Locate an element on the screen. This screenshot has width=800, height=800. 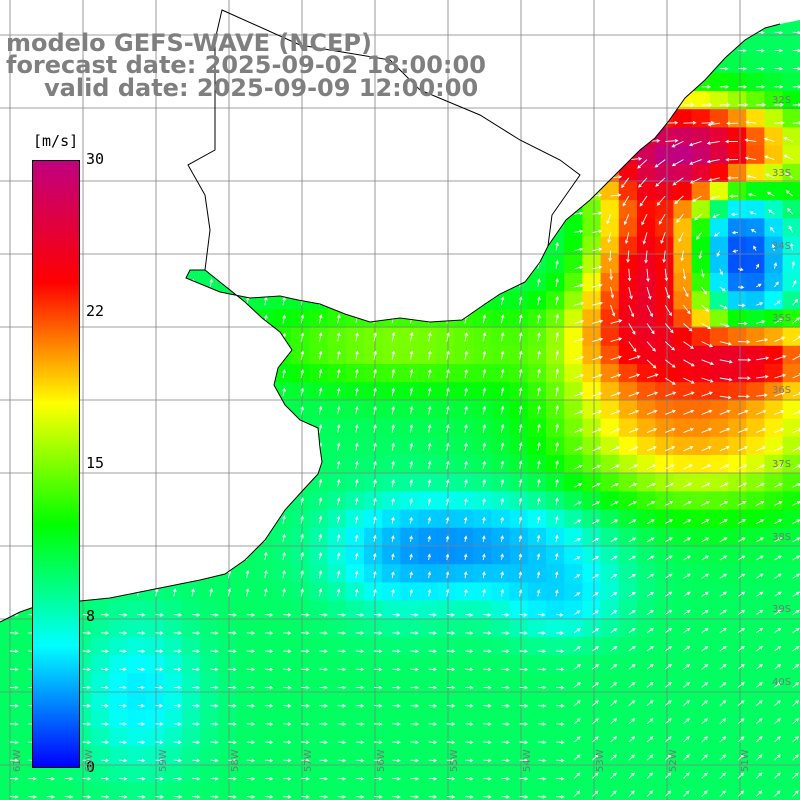
lon-label: 55W is located at coordinates (454, 760).